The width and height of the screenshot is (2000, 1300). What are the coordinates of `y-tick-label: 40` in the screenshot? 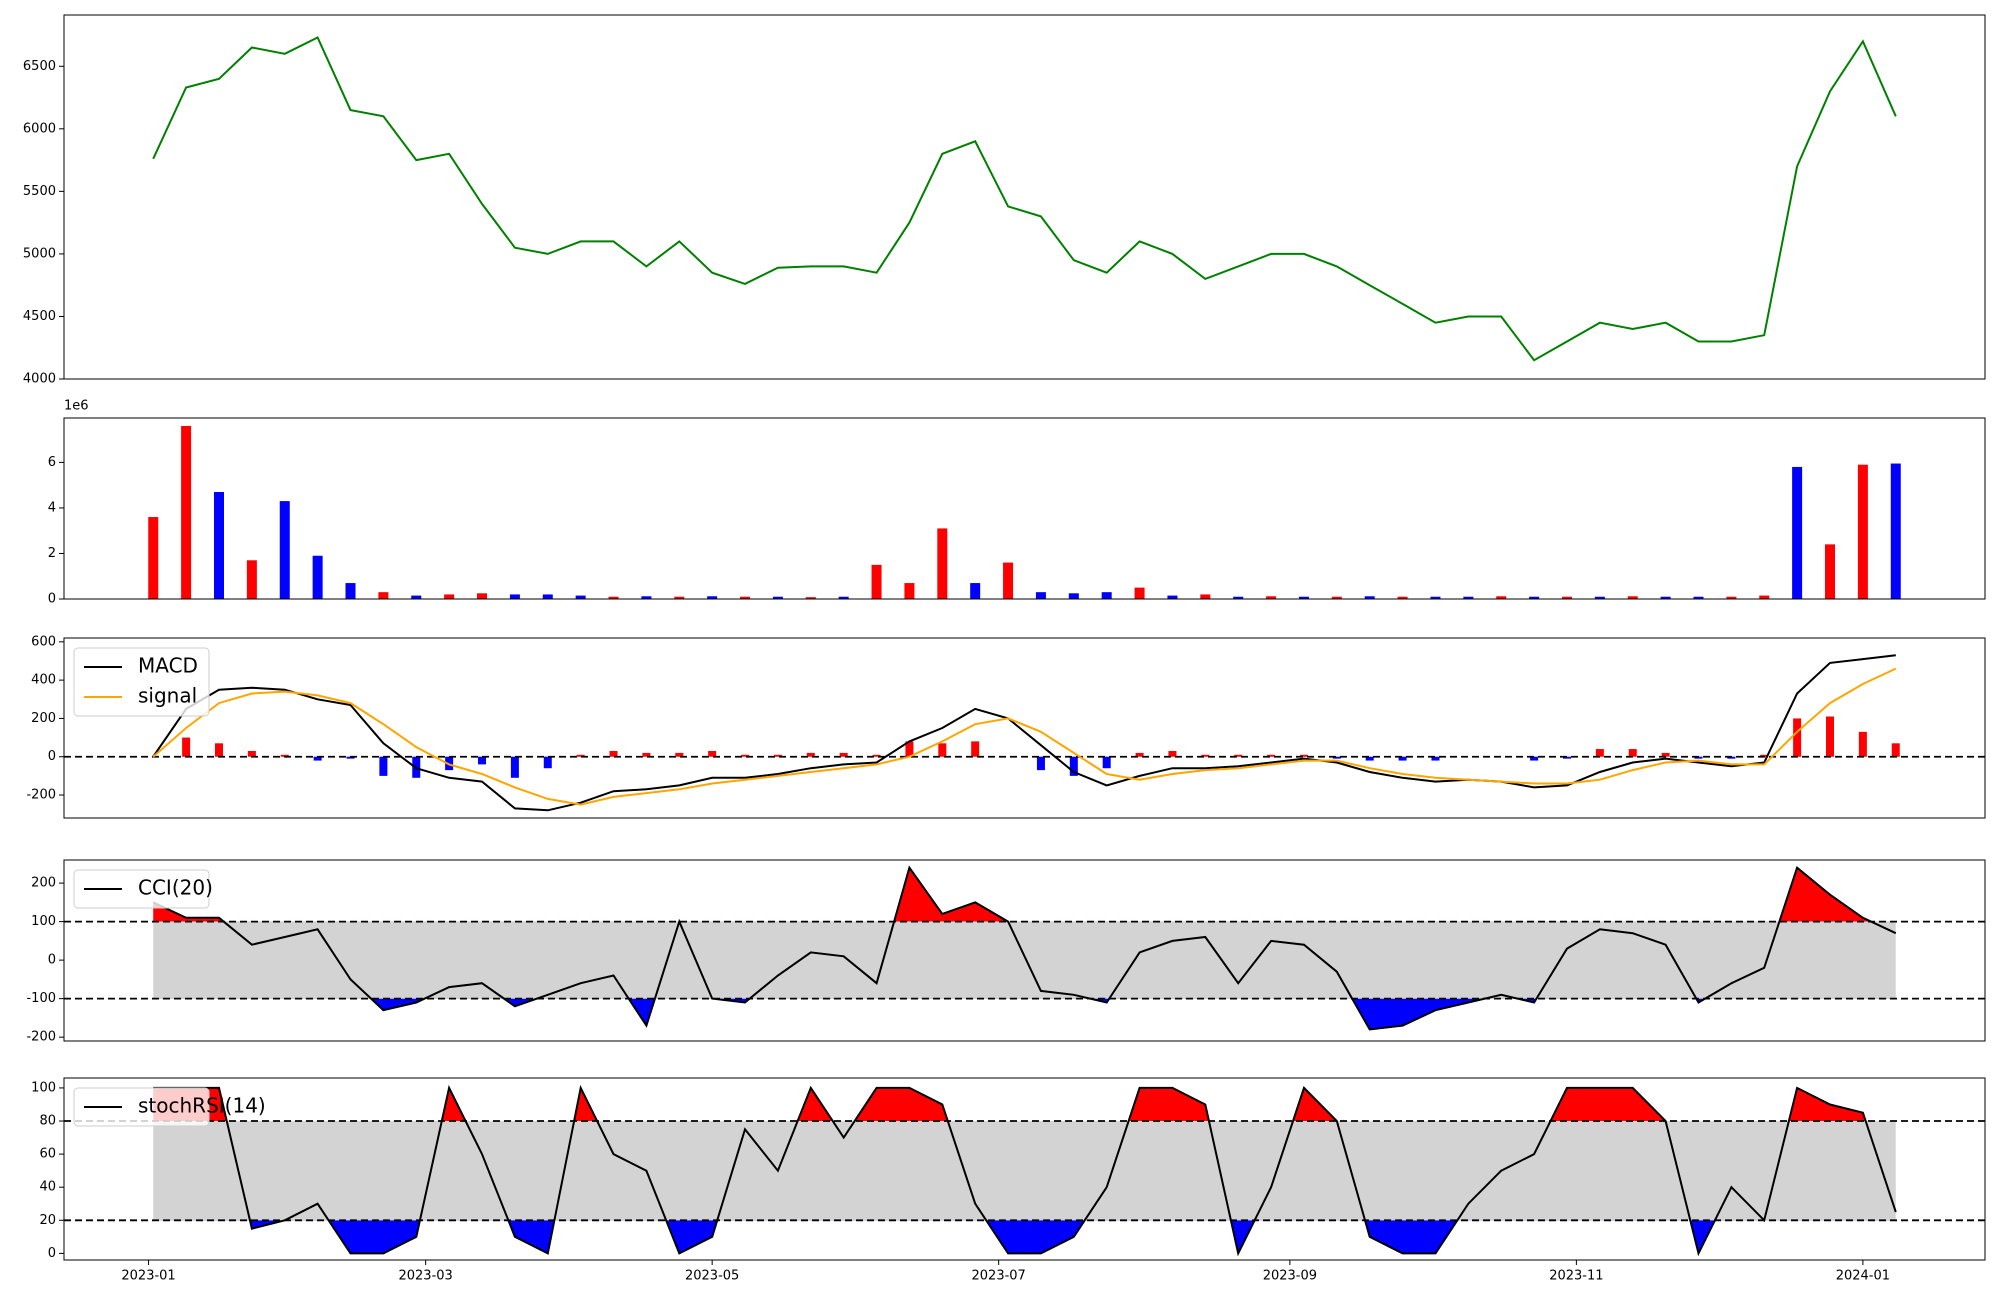 It's located at (47, 1187).